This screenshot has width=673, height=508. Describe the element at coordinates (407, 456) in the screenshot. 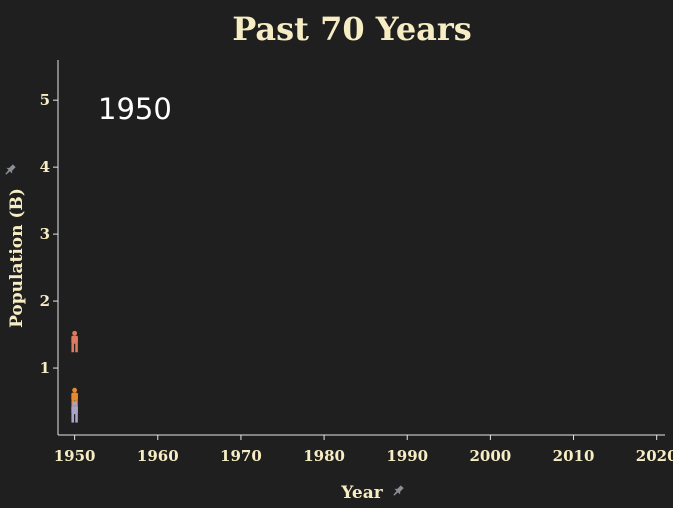

I see `x-tick-label: 1990` at that location.